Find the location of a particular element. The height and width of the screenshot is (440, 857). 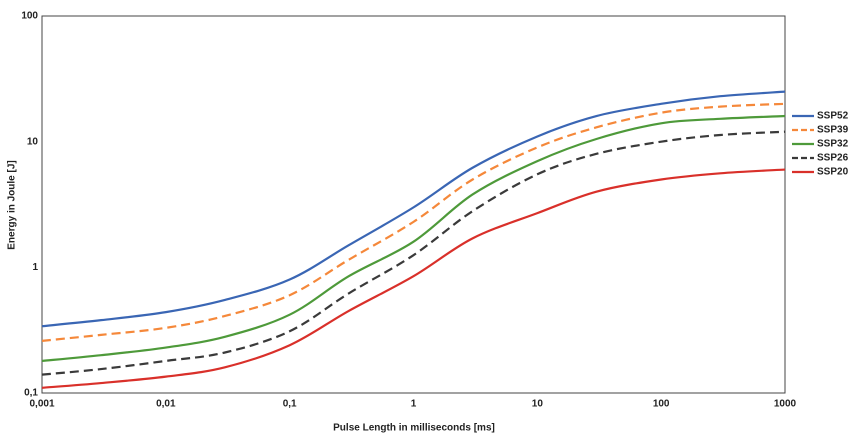

legend-label: SSP52 is located at coordinates (833, 116).